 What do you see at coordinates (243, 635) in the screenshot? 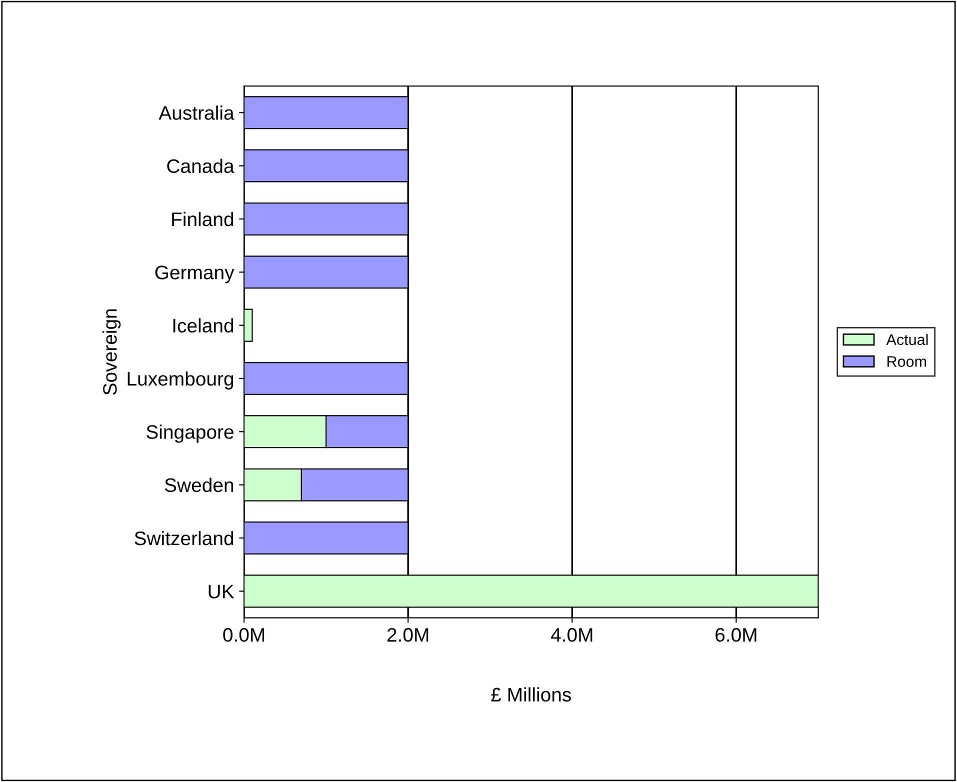
I see `x-tick-label: 0.0M` at bounding box center [243, 635].